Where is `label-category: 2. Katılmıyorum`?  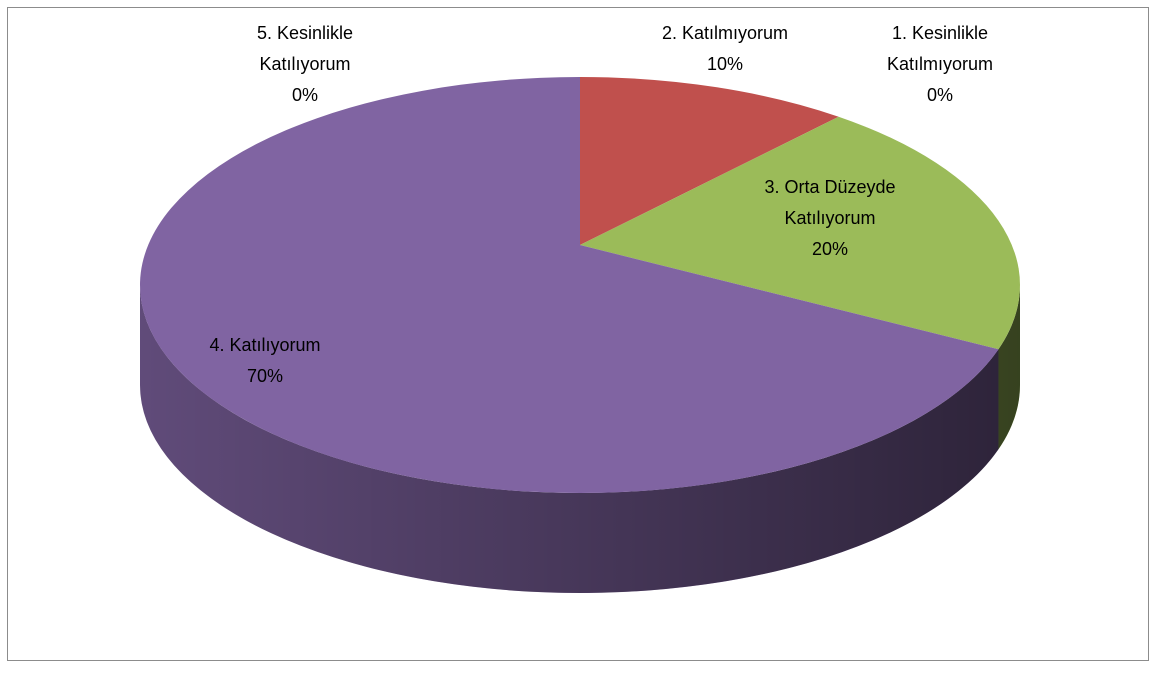 label-category: 2. Katılmıyorum is located at coordinates (725, 33).